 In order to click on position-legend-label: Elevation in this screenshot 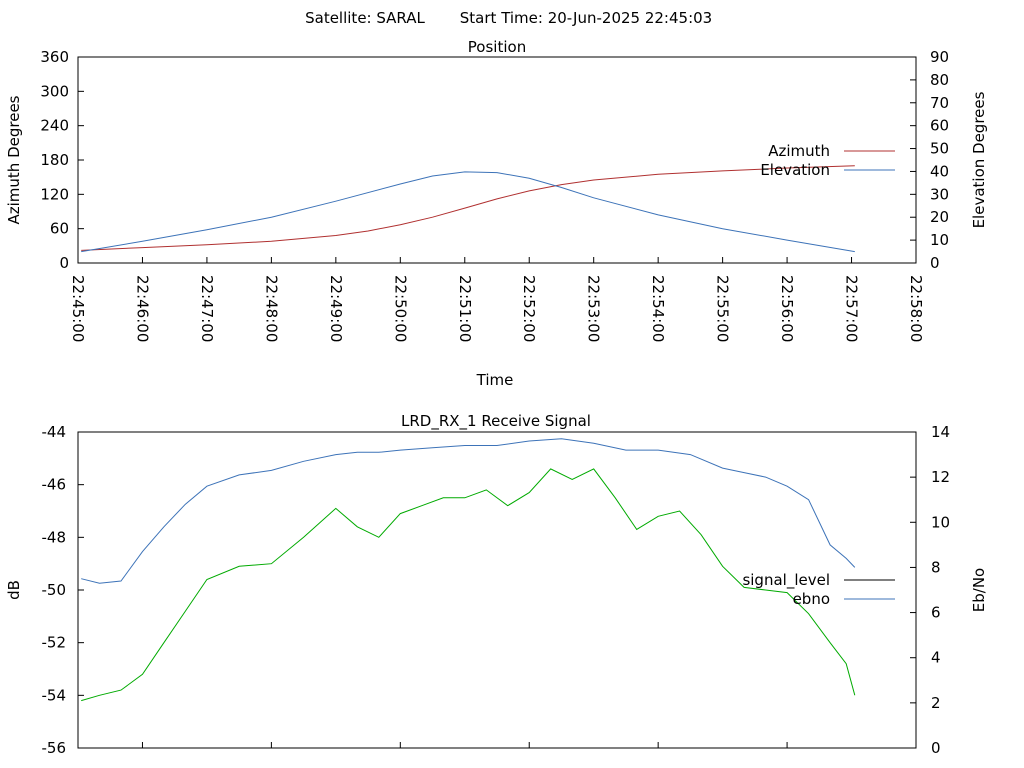, I will do `click(795, 170)`.